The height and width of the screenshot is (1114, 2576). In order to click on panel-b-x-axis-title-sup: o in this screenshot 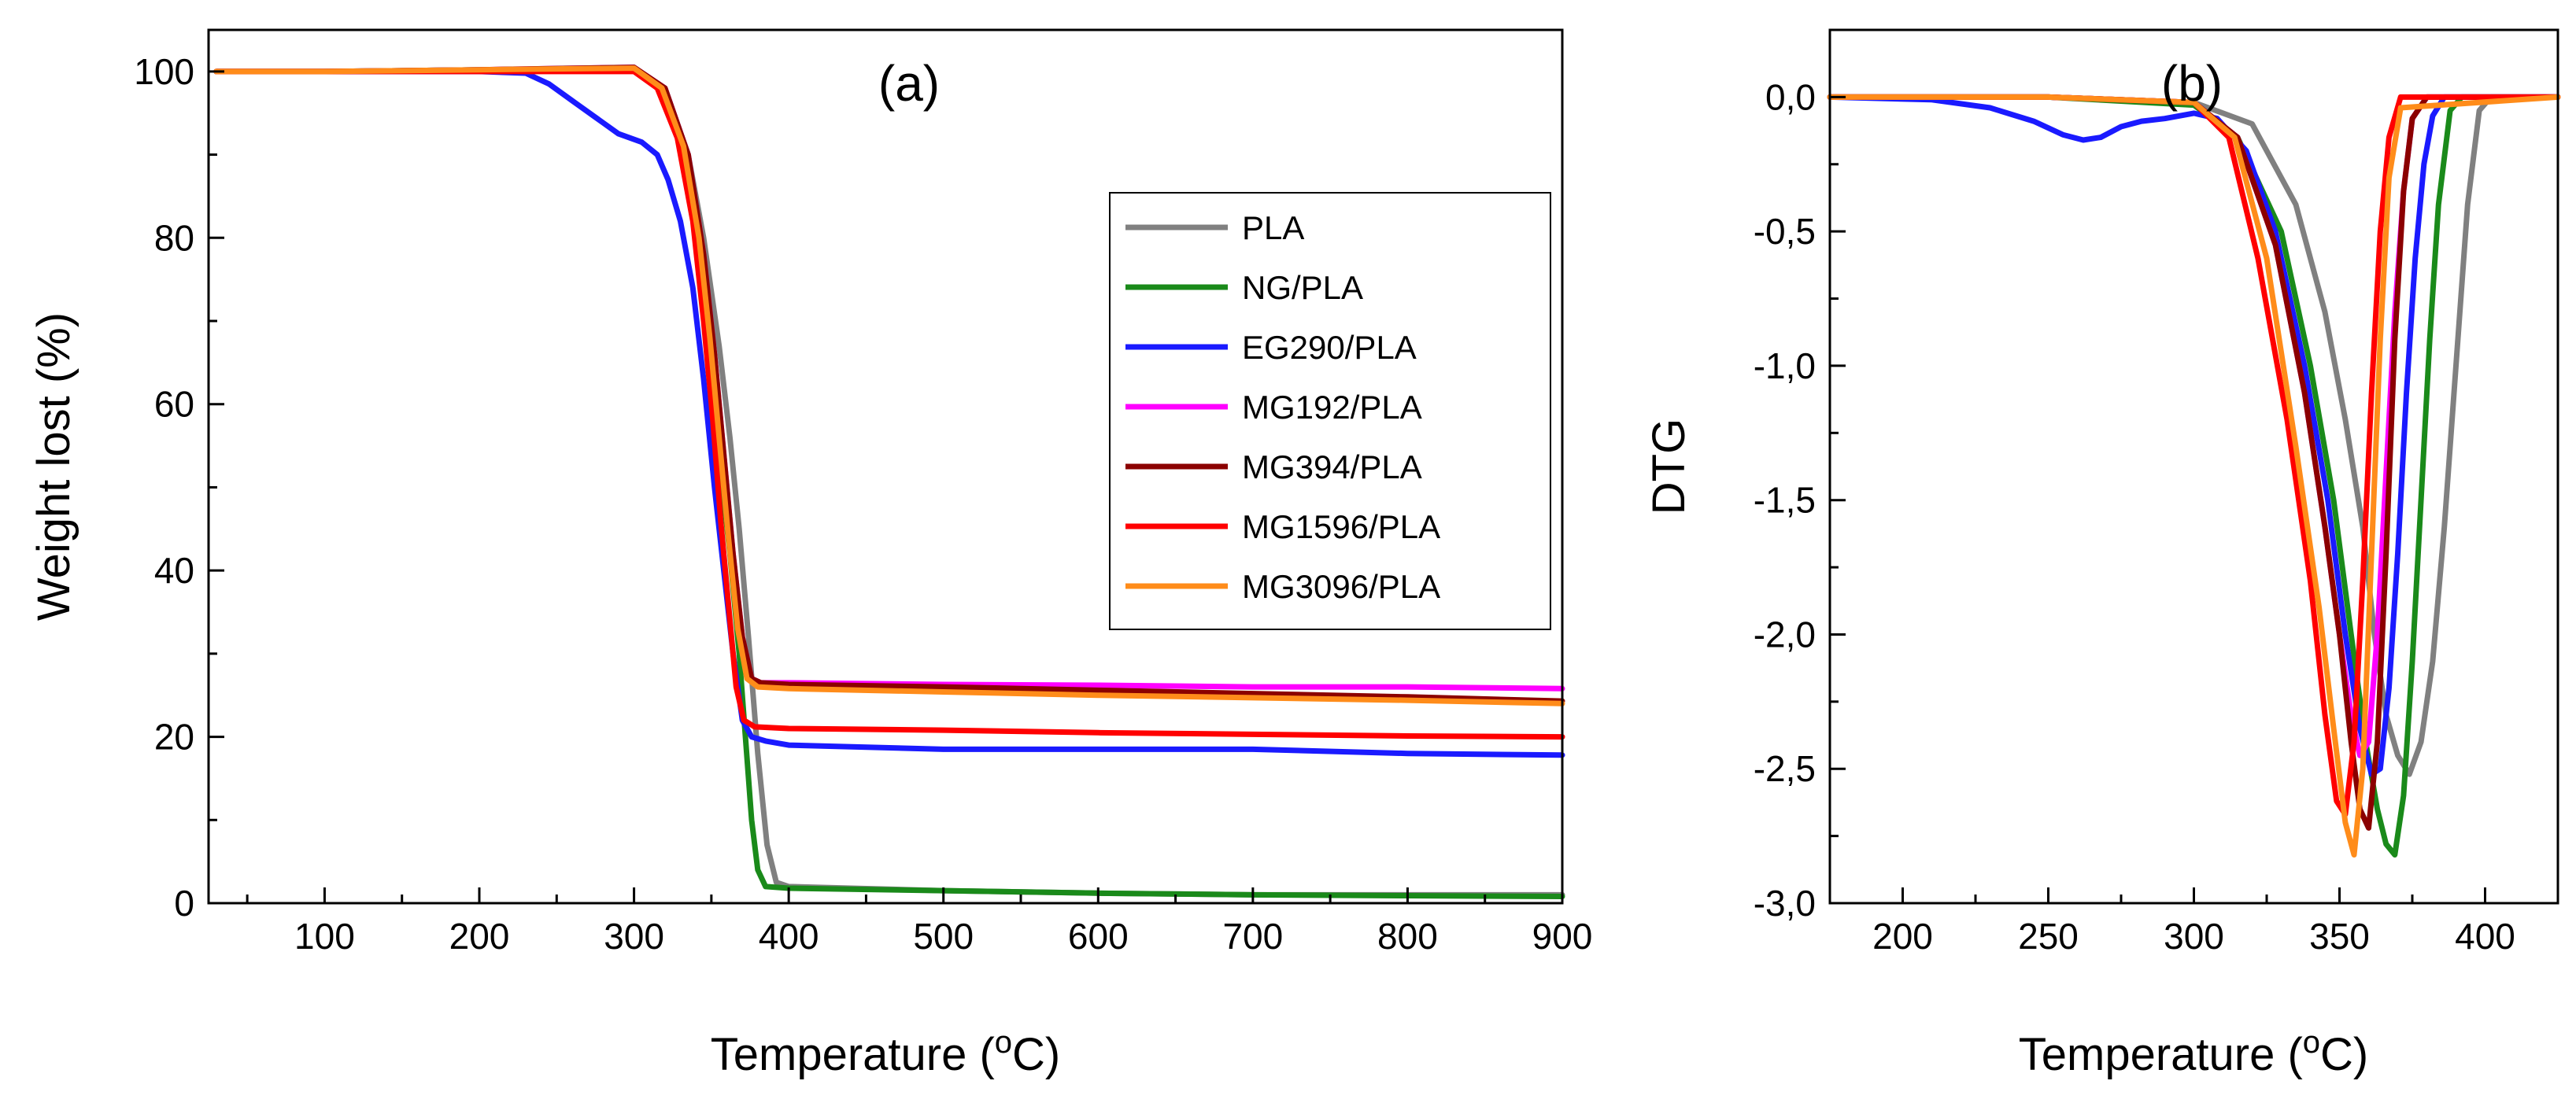, I will do `click(2311, 1042)`.